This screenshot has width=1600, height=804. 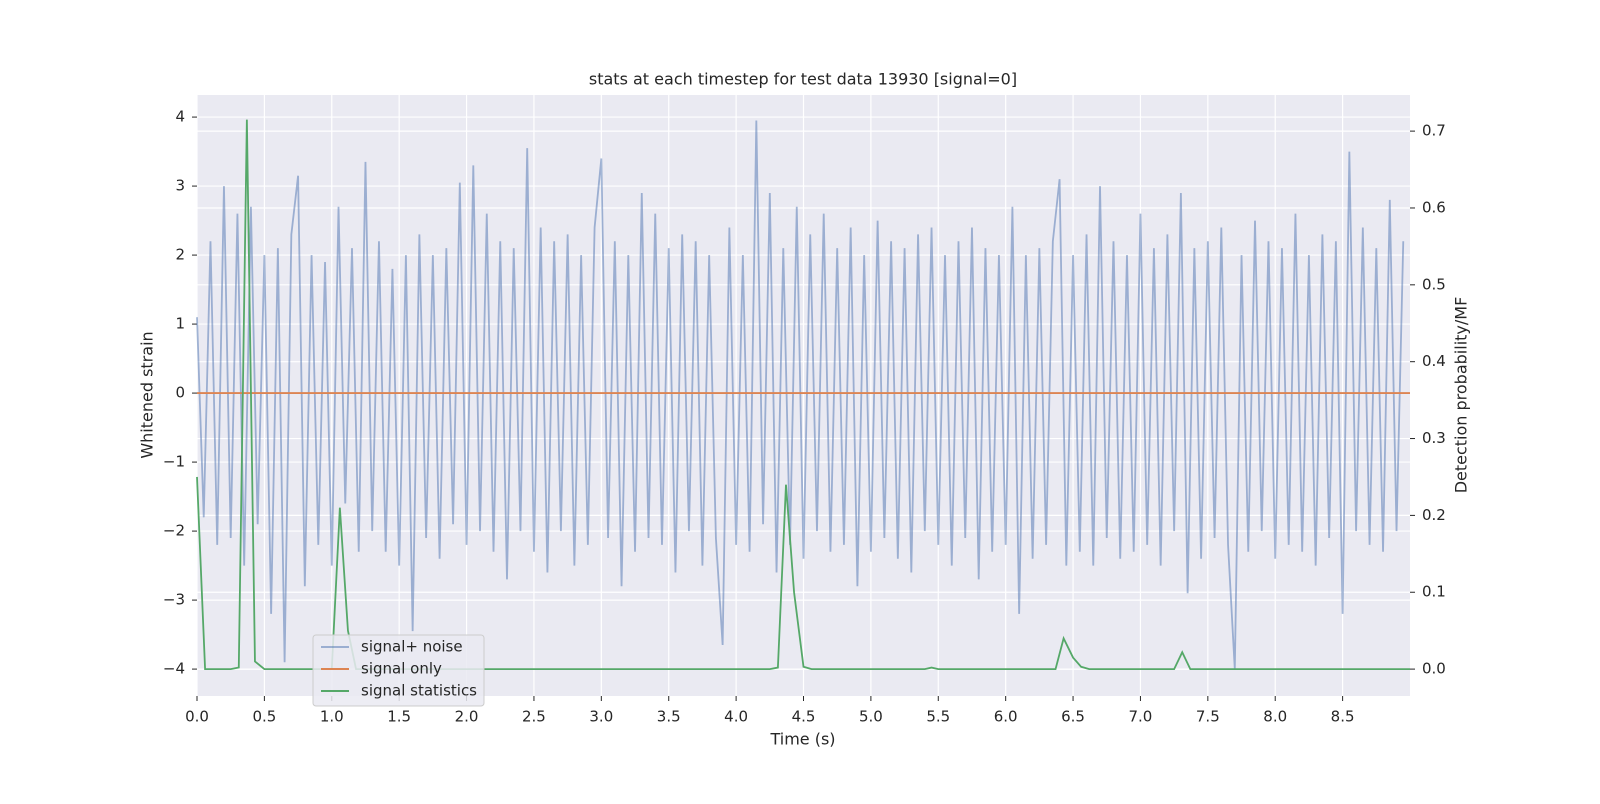 What do you see at coordinates (802, 739) in the screenshot?
I see `x-axis-label: Time (s)` at bounding box center [802, 739].